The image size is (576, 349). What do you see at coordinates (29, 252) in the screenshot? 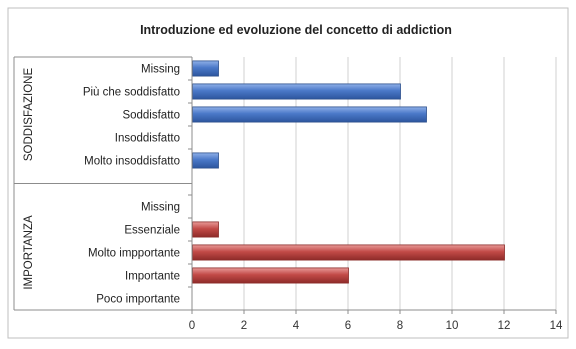
I see `group-label: IMPORTANZA` at bounding box center [29, 252].